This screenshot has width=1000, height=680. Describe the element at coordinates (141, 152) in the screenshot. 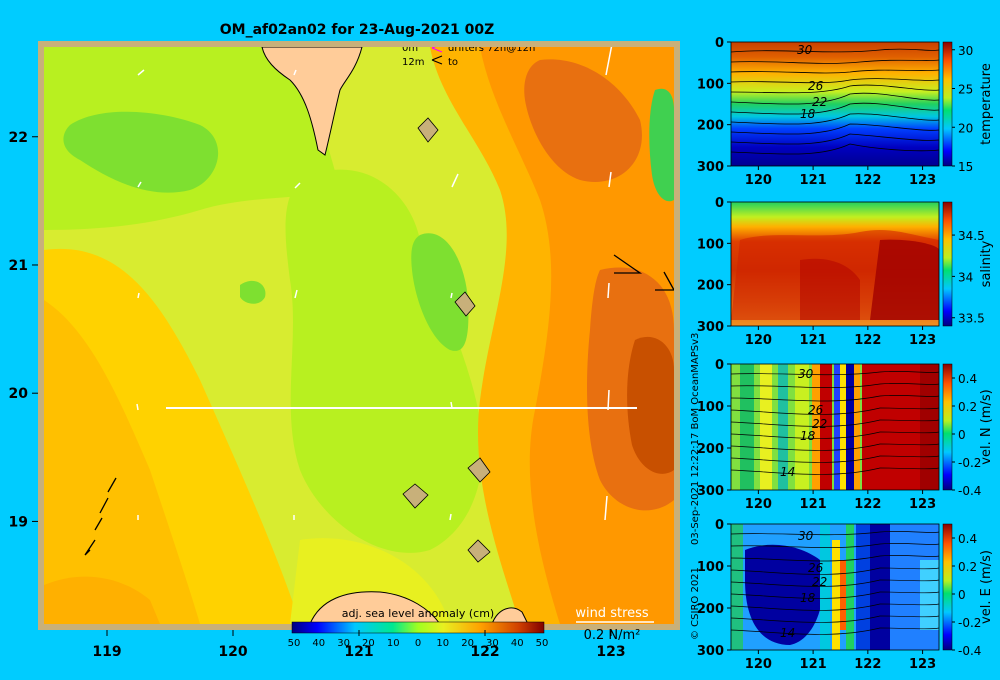

I see `sla-region-nw-green` at that location.